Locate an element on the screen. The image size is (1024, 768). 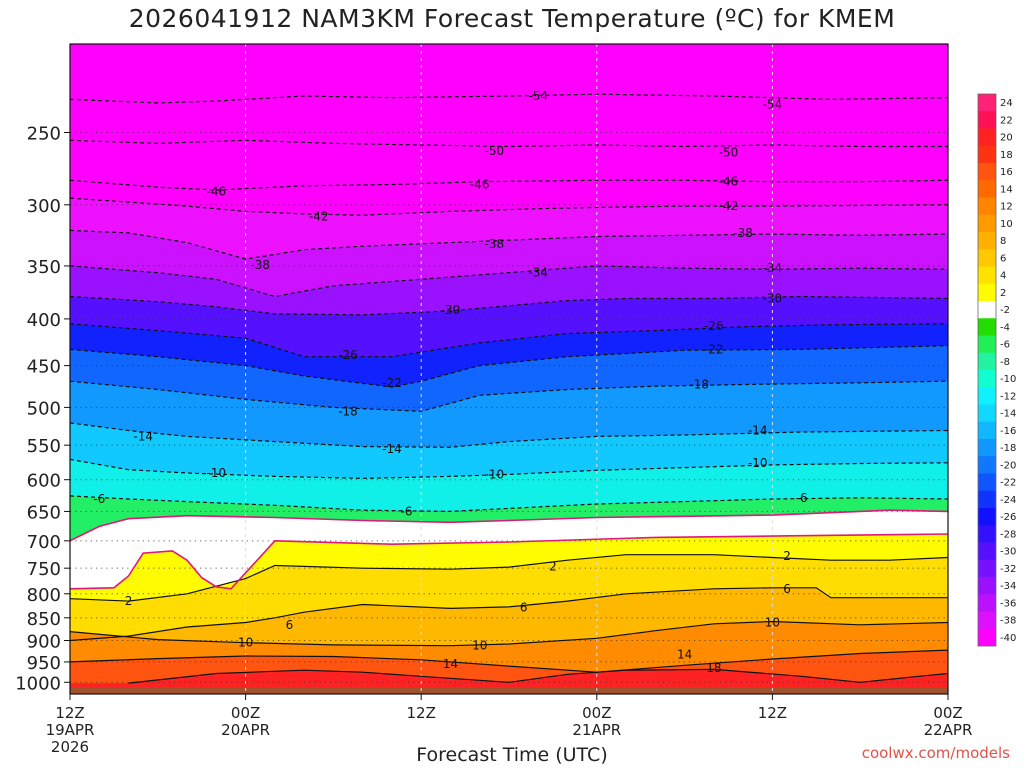
isotherm--42 is located at coordinates (509, 206).